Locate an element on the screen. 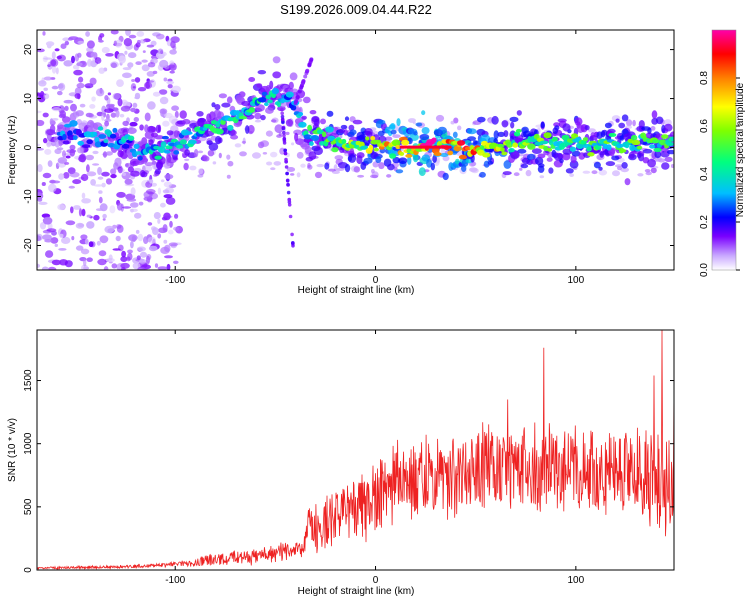 This screenshot has width=750, height=600. snr-y-tick-label: 500 is located at coordinates (28, 506).